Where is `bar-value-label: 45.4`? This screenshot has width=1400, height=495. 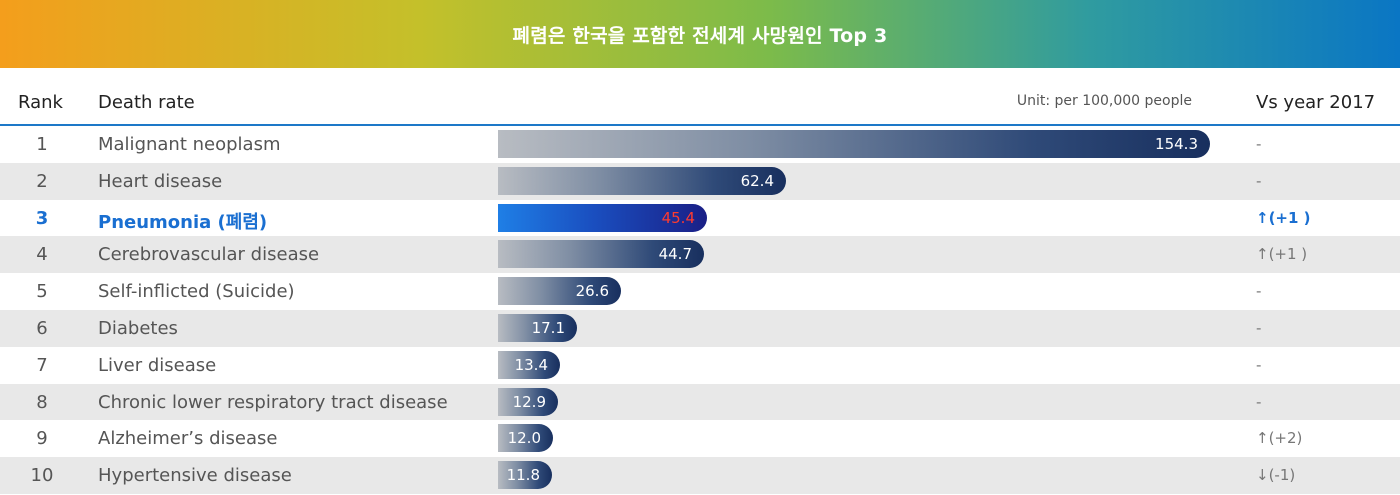 bar-value-label: 45.4 is located at coordinates (678, 217).